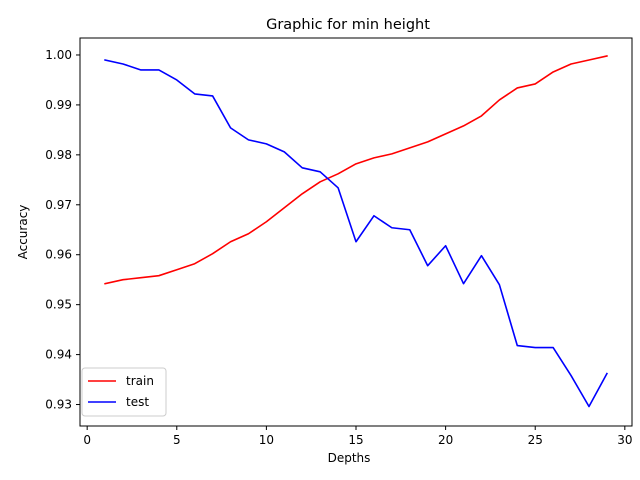 The image size is (640, 480). What do you see at coordinates (137, 402) in the screenshot?
I see `legend-label-test: test` at bounding box center [137, 402].